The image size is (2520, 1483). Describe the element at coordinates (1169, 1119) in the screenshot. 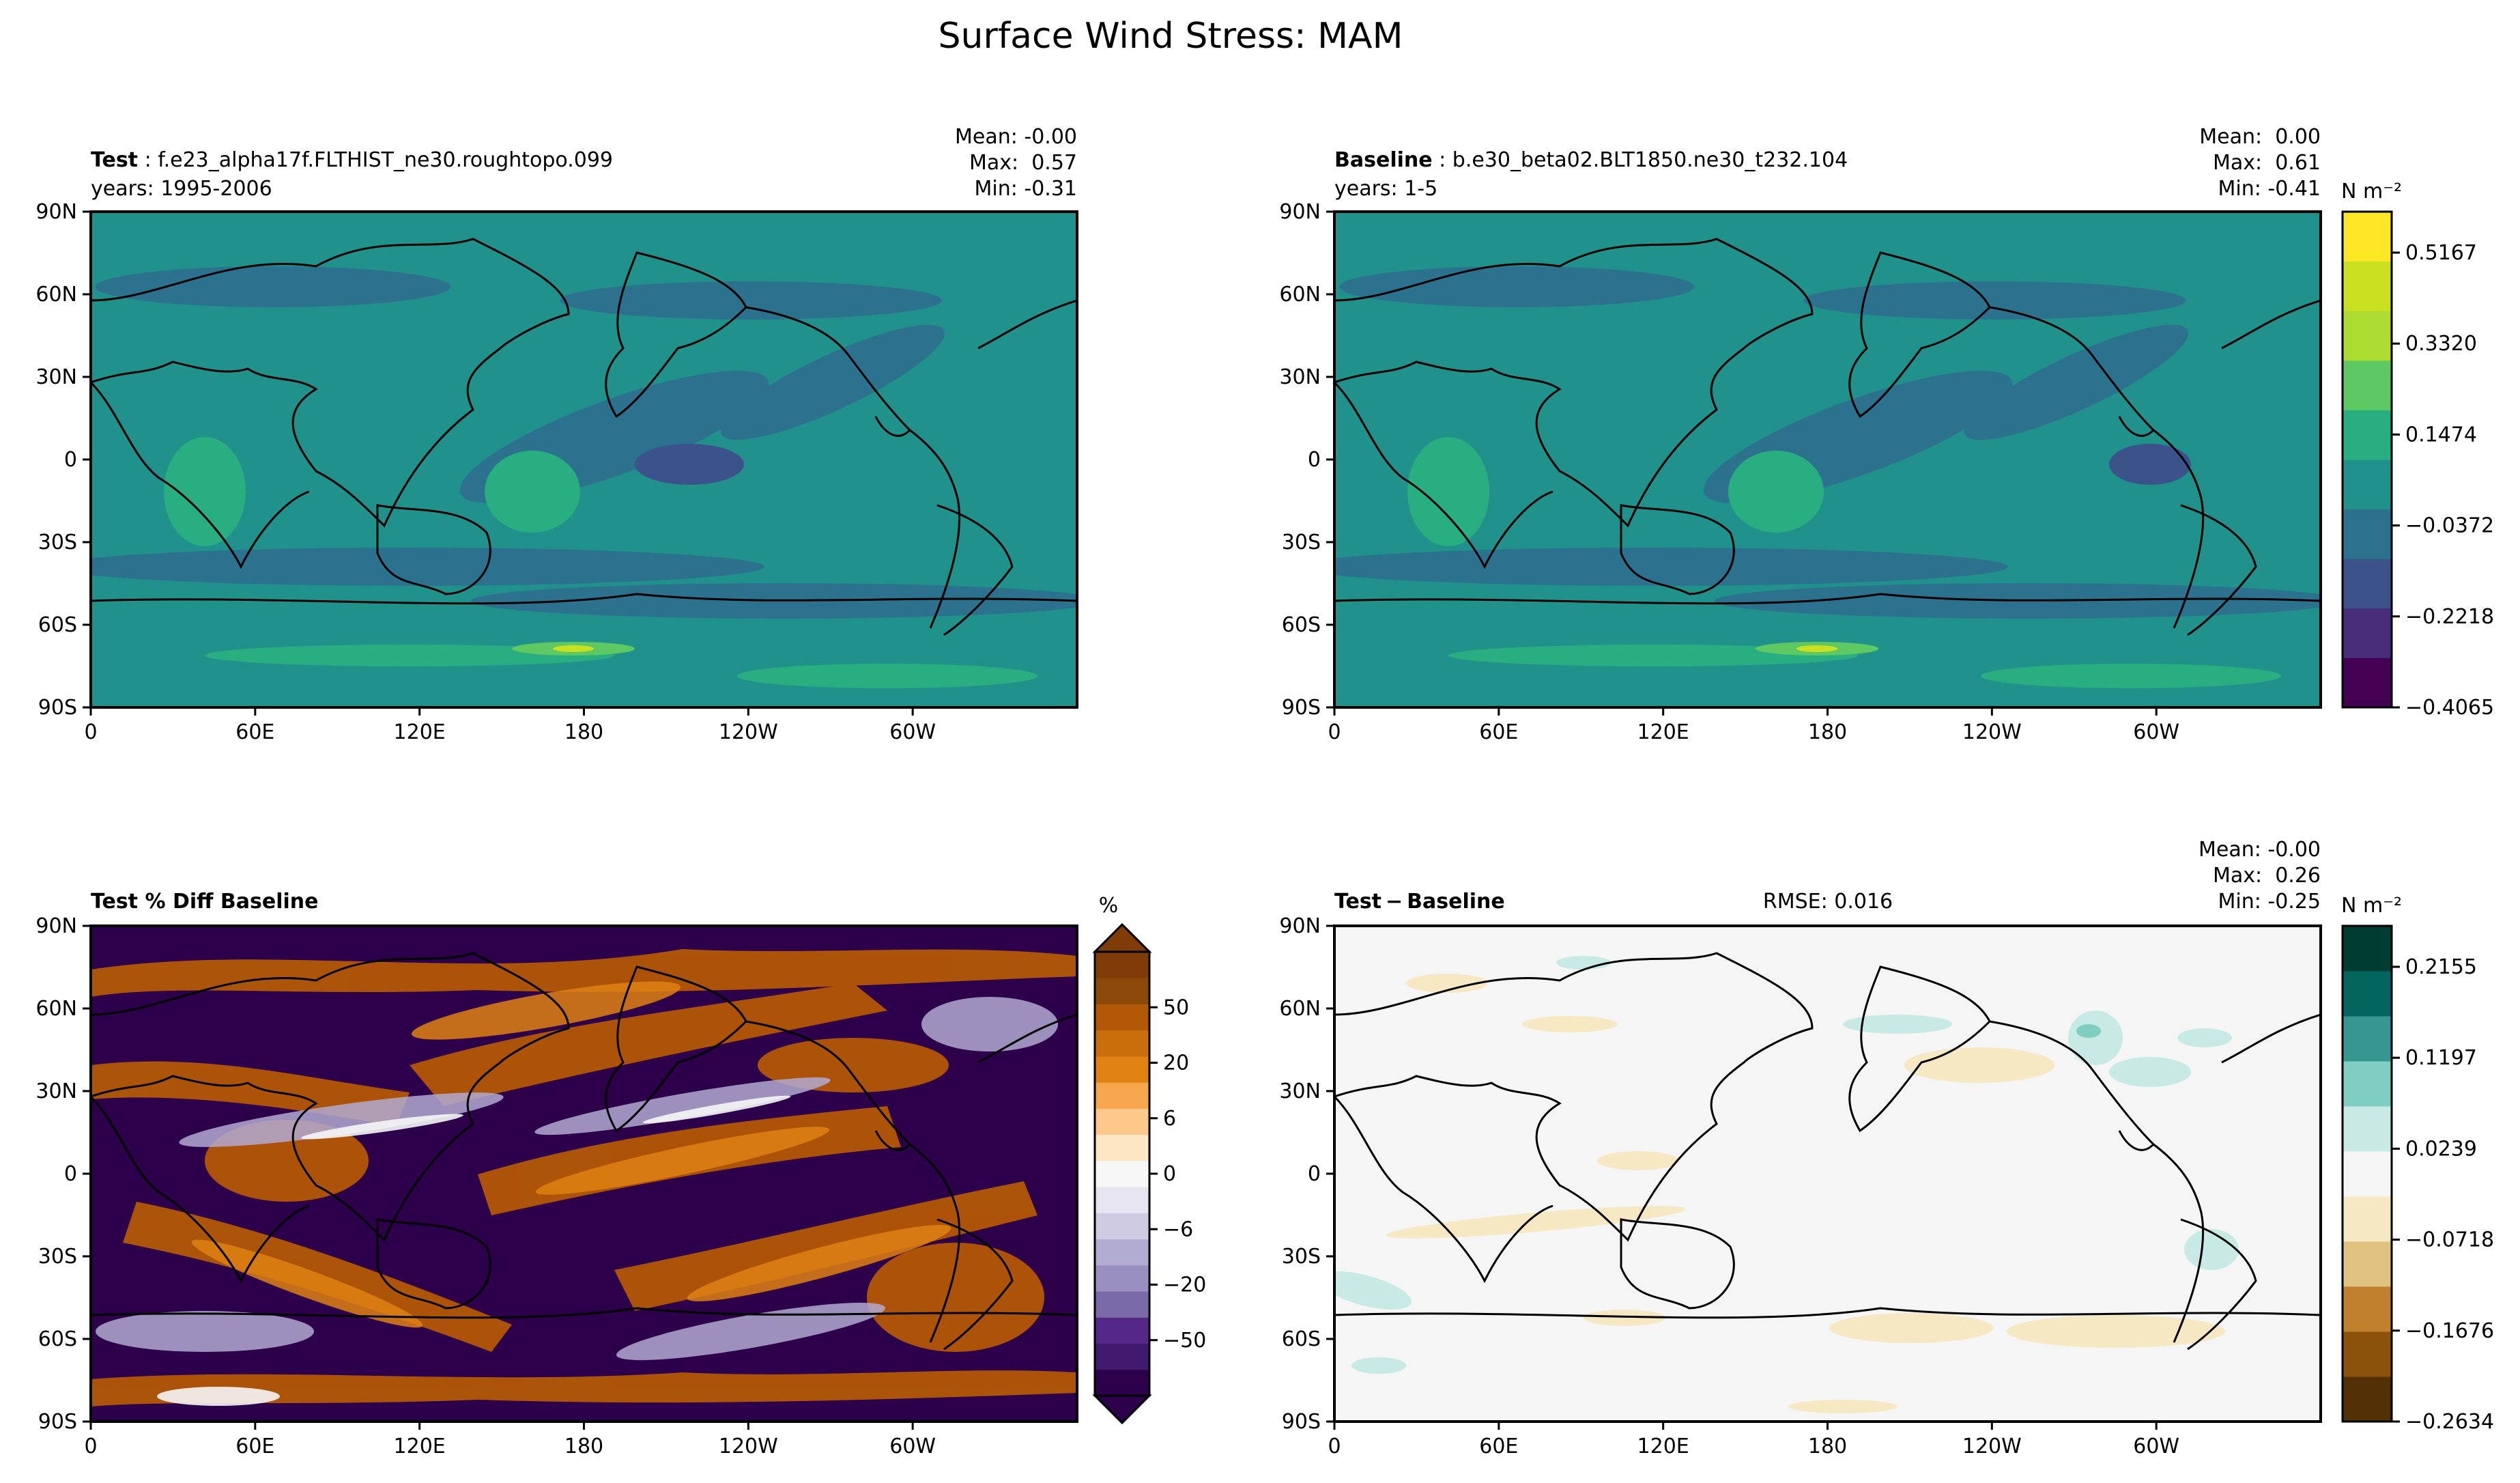

I see `cb-pct-tick-label: 6` at that location.